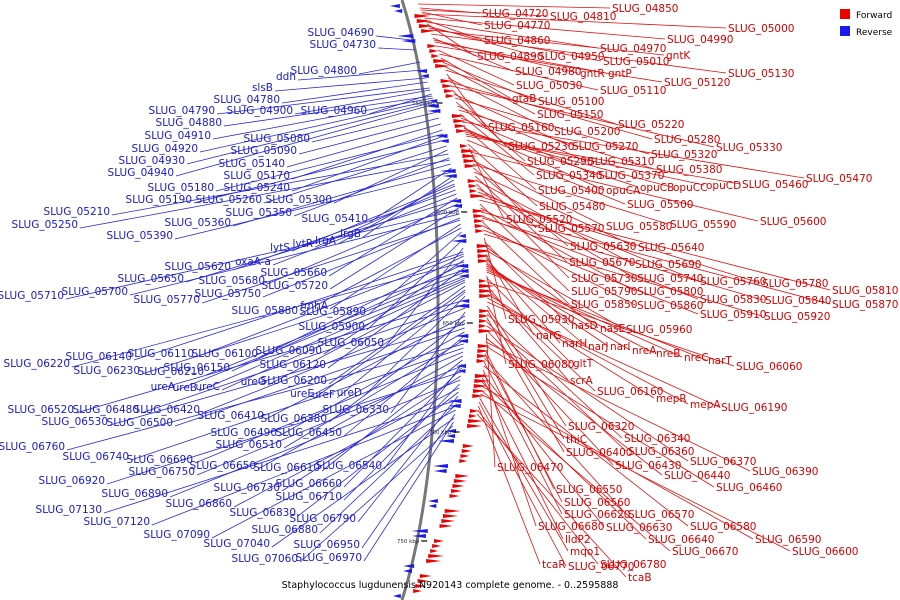 This screenshot has width=900, height=600. Describe the element at coordinates (733, 300) in the screenshot. I see `forward-gene-label: SLUG_05830` at that location.